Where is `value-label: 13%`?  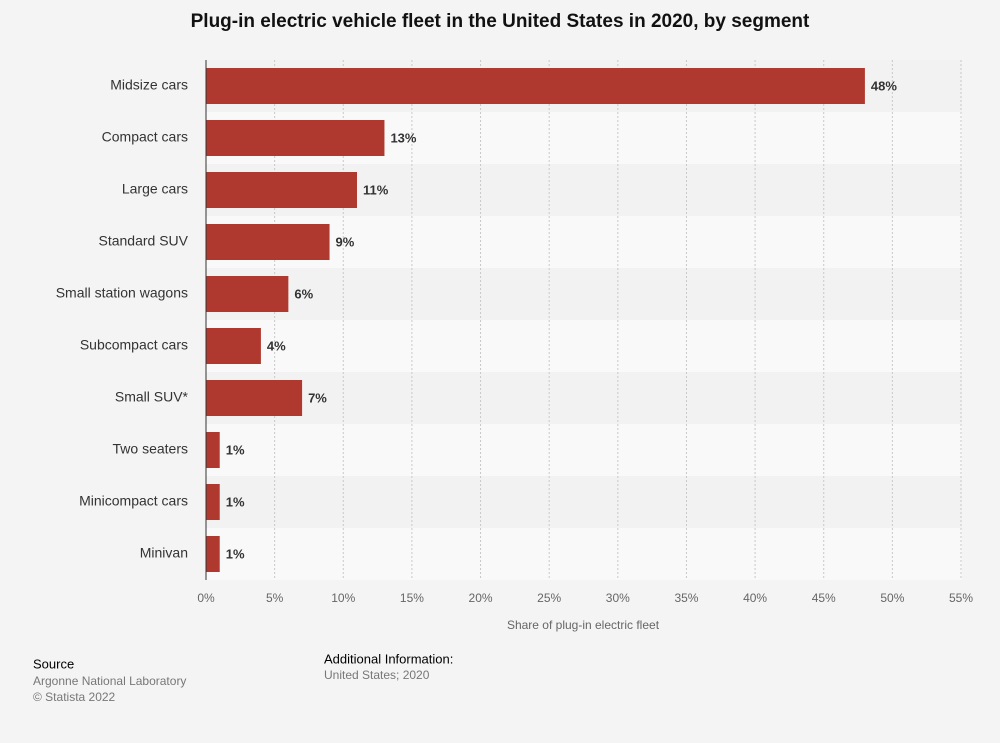 value-label: 13% is located at coordinates (403, 137).